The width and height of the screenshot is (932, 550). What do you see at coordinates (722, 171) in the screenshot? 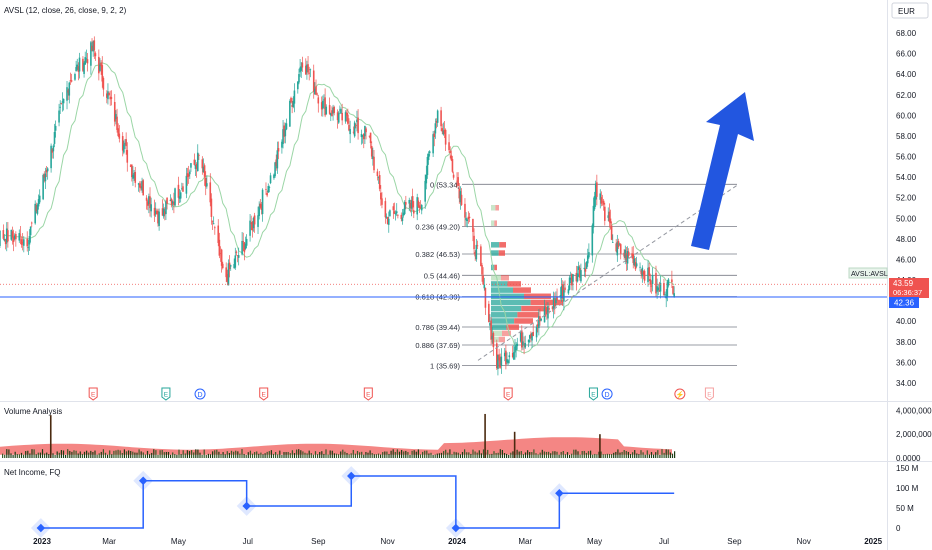
I see `bullish-arrow` at bounding box center [722, 171].